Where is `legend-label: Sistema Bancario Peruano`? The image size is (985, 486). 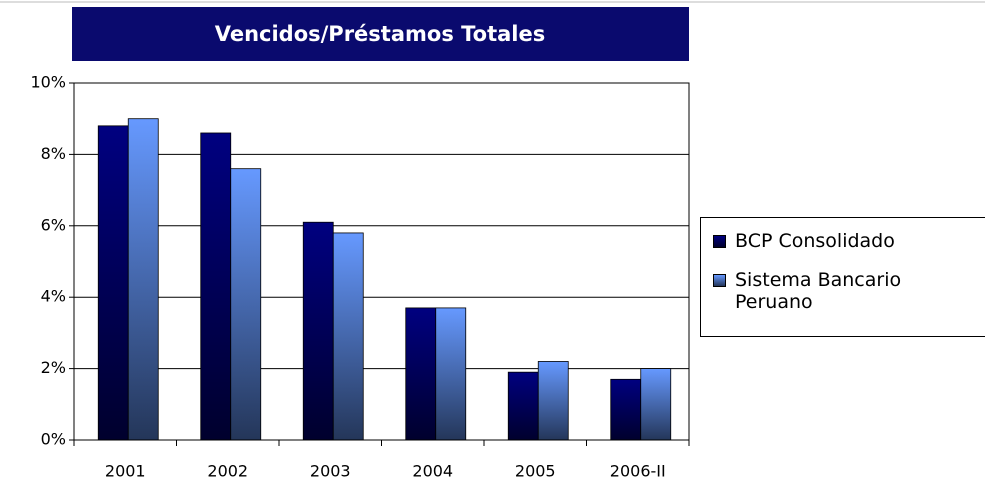
legend-label: Sistema Bancario Peruano is located at coordinates (818, 291).